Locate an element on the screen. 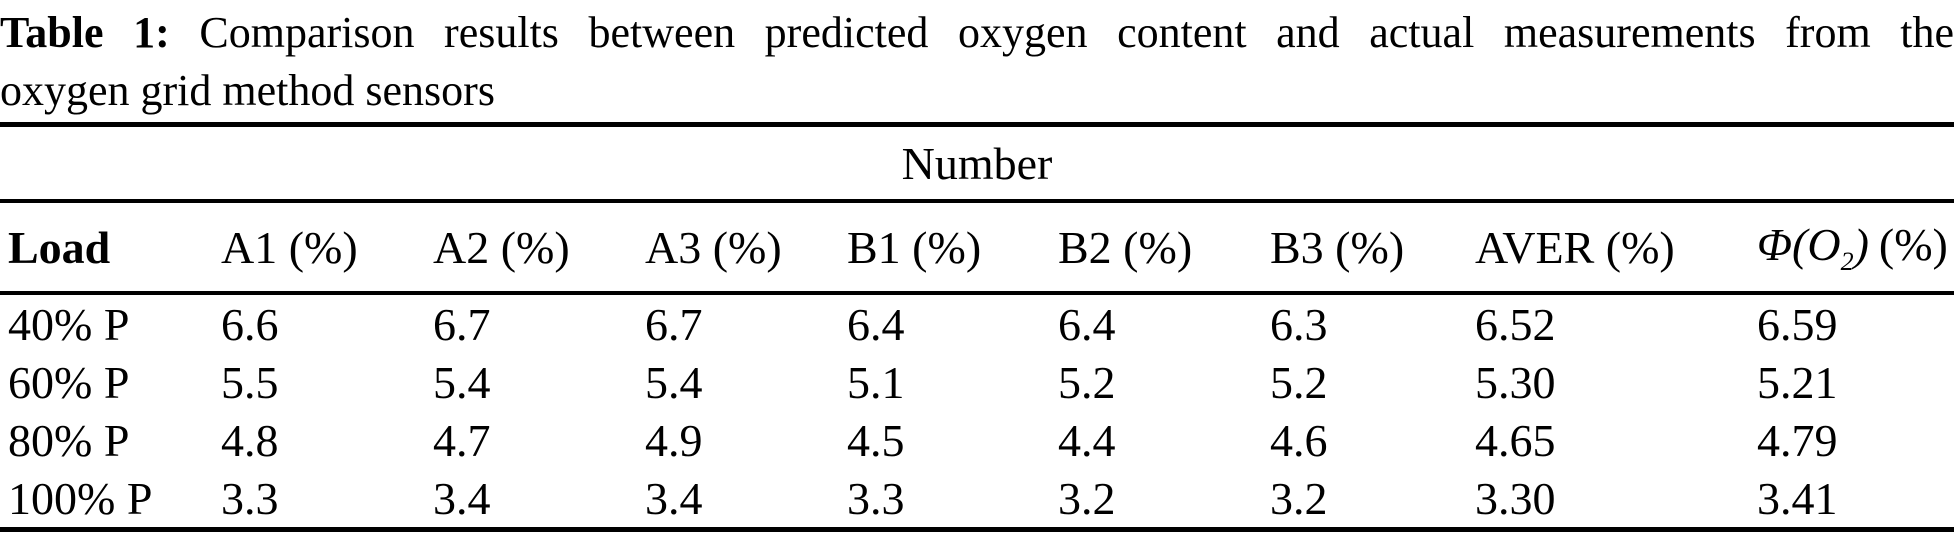  column-header-b2: B2 (%) is located at coordinates (1156, 248).